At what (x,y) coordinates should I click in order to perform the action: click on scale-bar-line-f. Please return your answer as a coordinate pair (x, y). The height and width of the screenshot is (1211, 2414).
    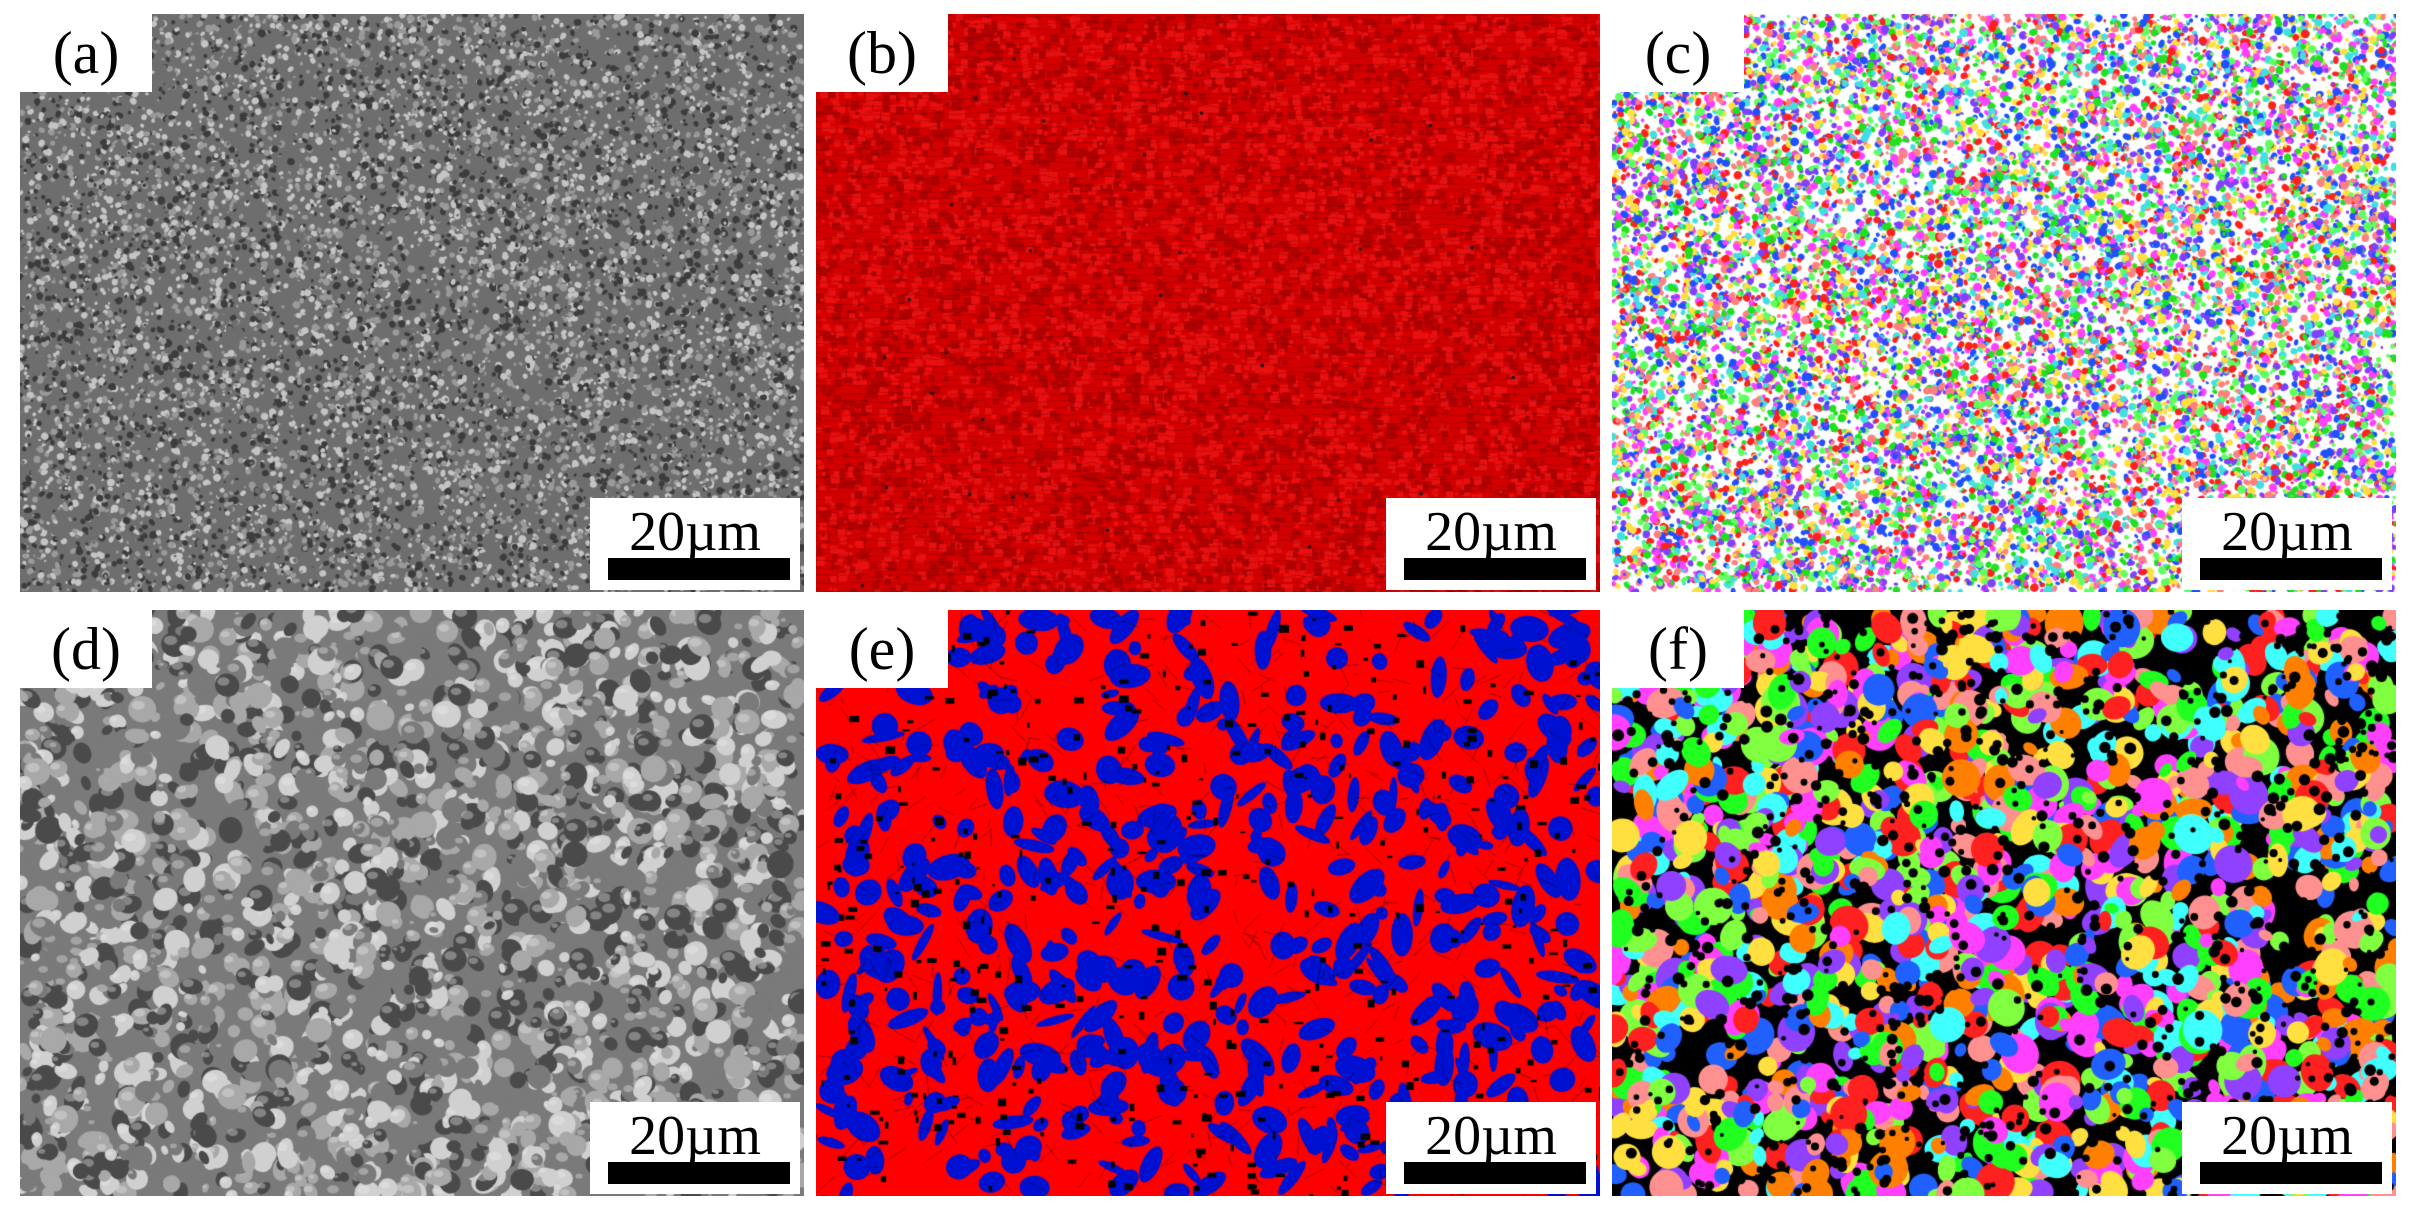
    Looking at the image, I should click on (2291, 1173).